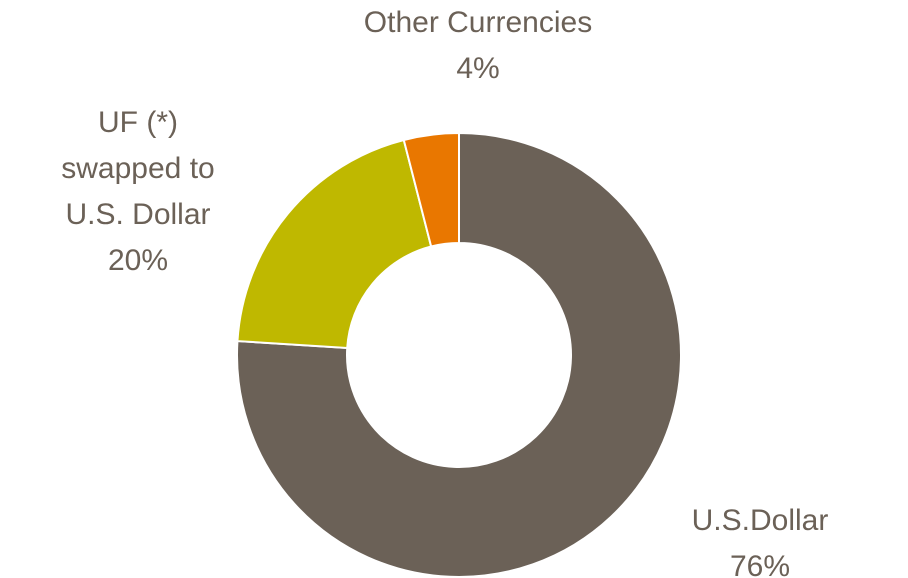 The width and height of the screenshot is (908, 578). Describe the element at coordinates (760, 520) in the screenshot. I see `slice-label: U.S.Dollar` at that location.